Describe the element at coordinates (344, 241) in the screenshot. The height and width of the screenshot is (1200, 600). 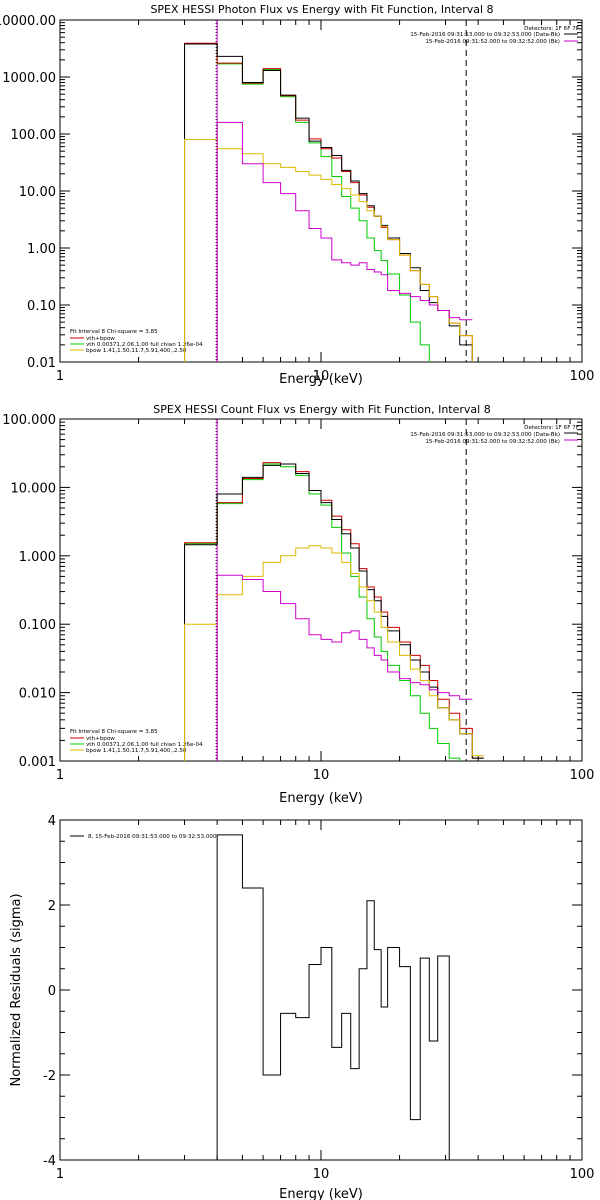
I see `panel1-series-background` at that location.